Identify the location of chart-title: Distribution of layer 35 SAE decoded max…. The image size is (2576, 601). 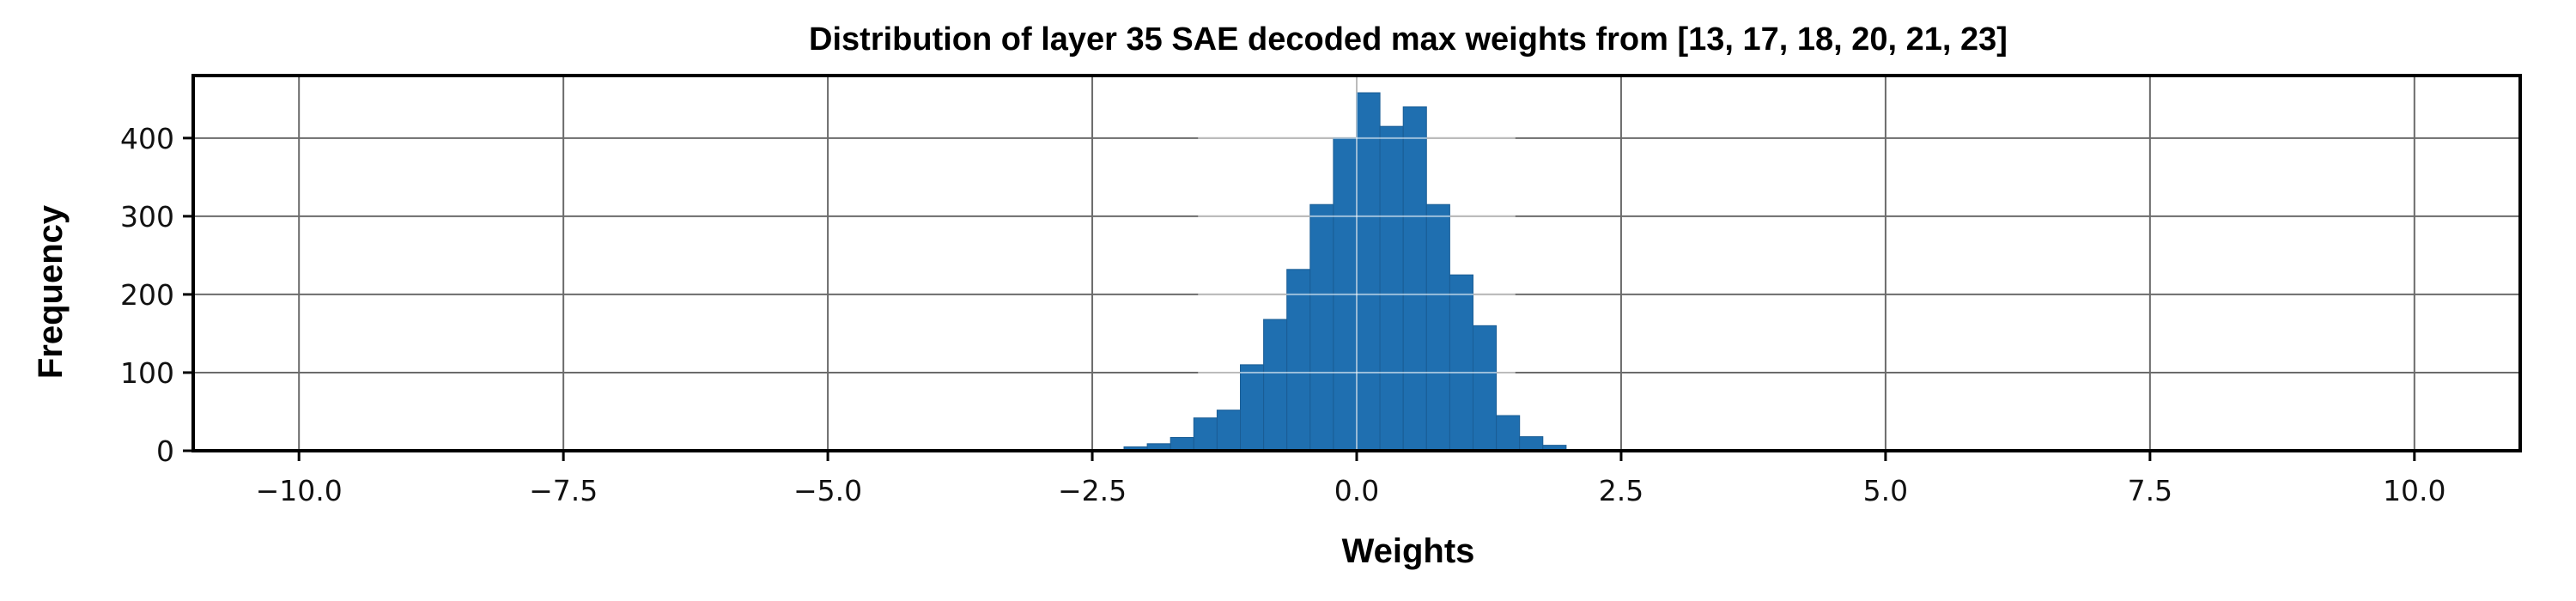
(1408, 39).